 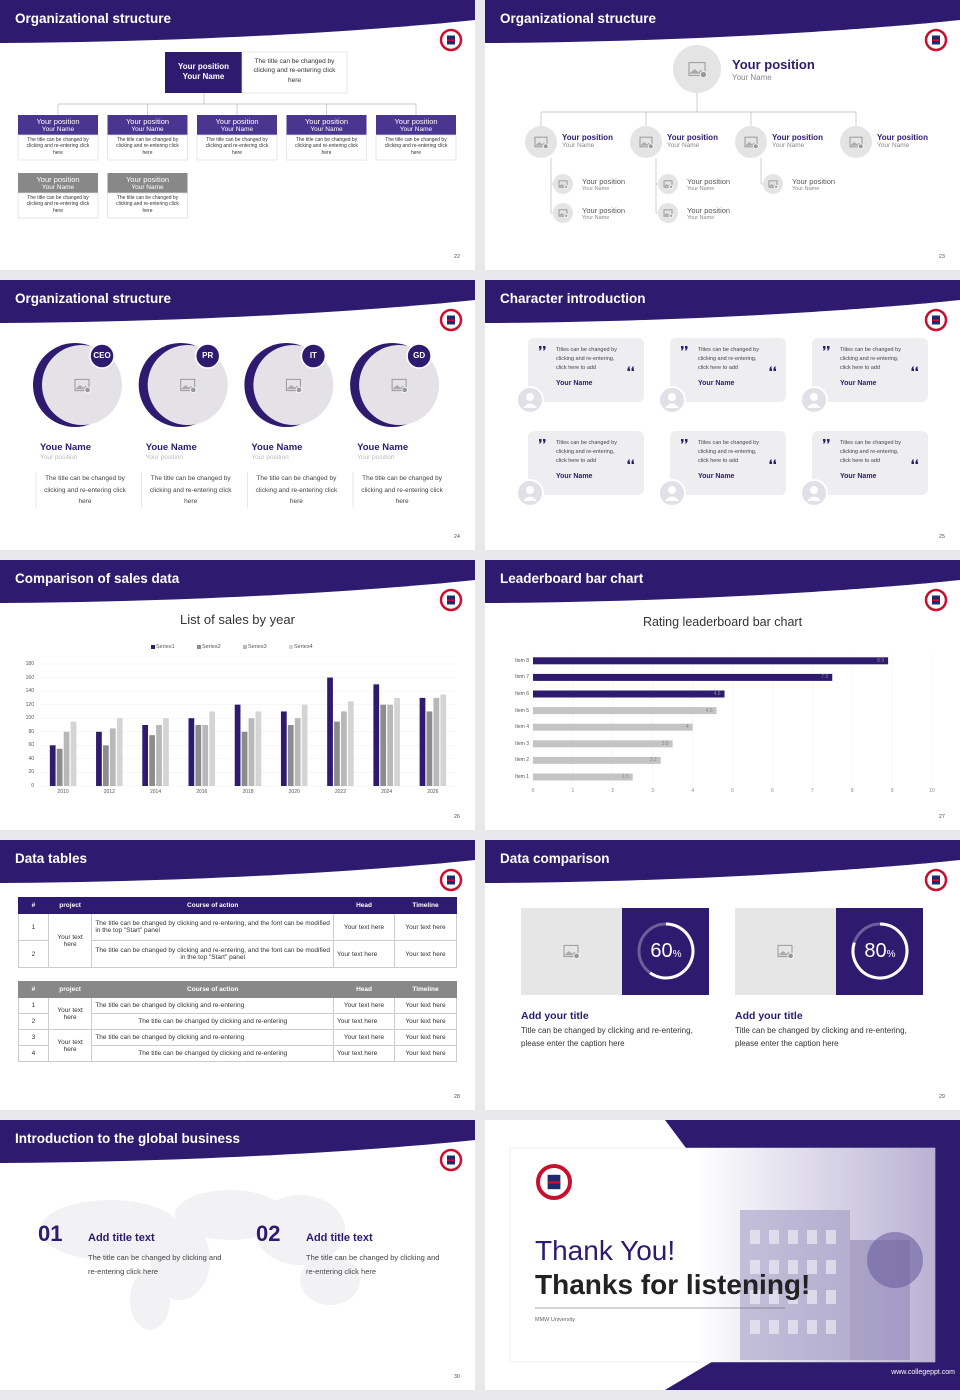 I want to click on header-cell: Timeline, so click(x=425, y=905).